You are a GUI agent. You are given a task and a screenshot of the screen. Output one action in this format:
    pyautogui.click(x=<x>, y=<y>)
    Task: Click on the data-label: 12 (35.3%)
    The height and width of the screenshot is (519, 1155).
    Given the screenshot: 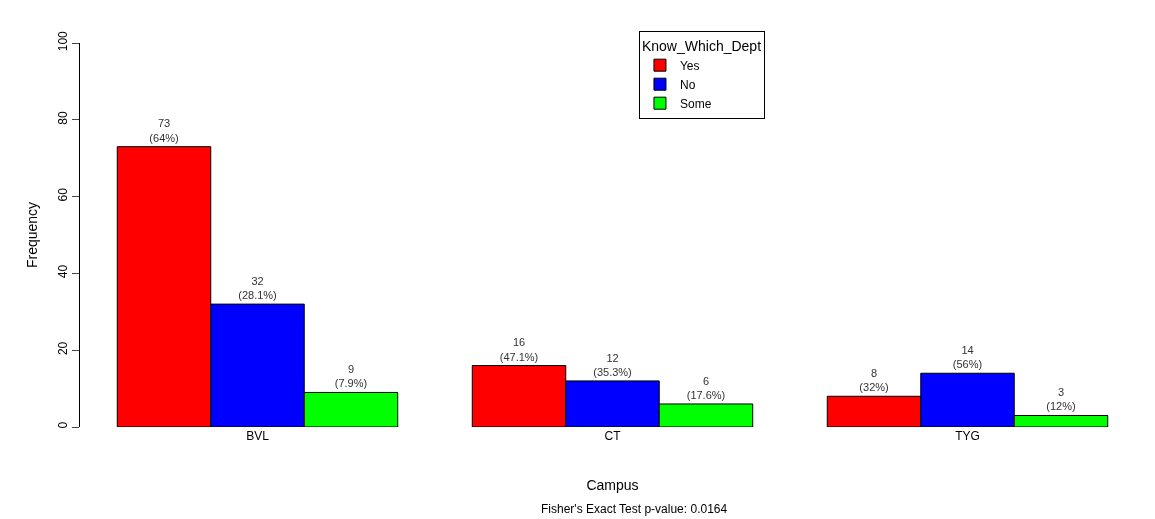 What is the action you would take?
    pyautogui.click(x=612, y=364)
    